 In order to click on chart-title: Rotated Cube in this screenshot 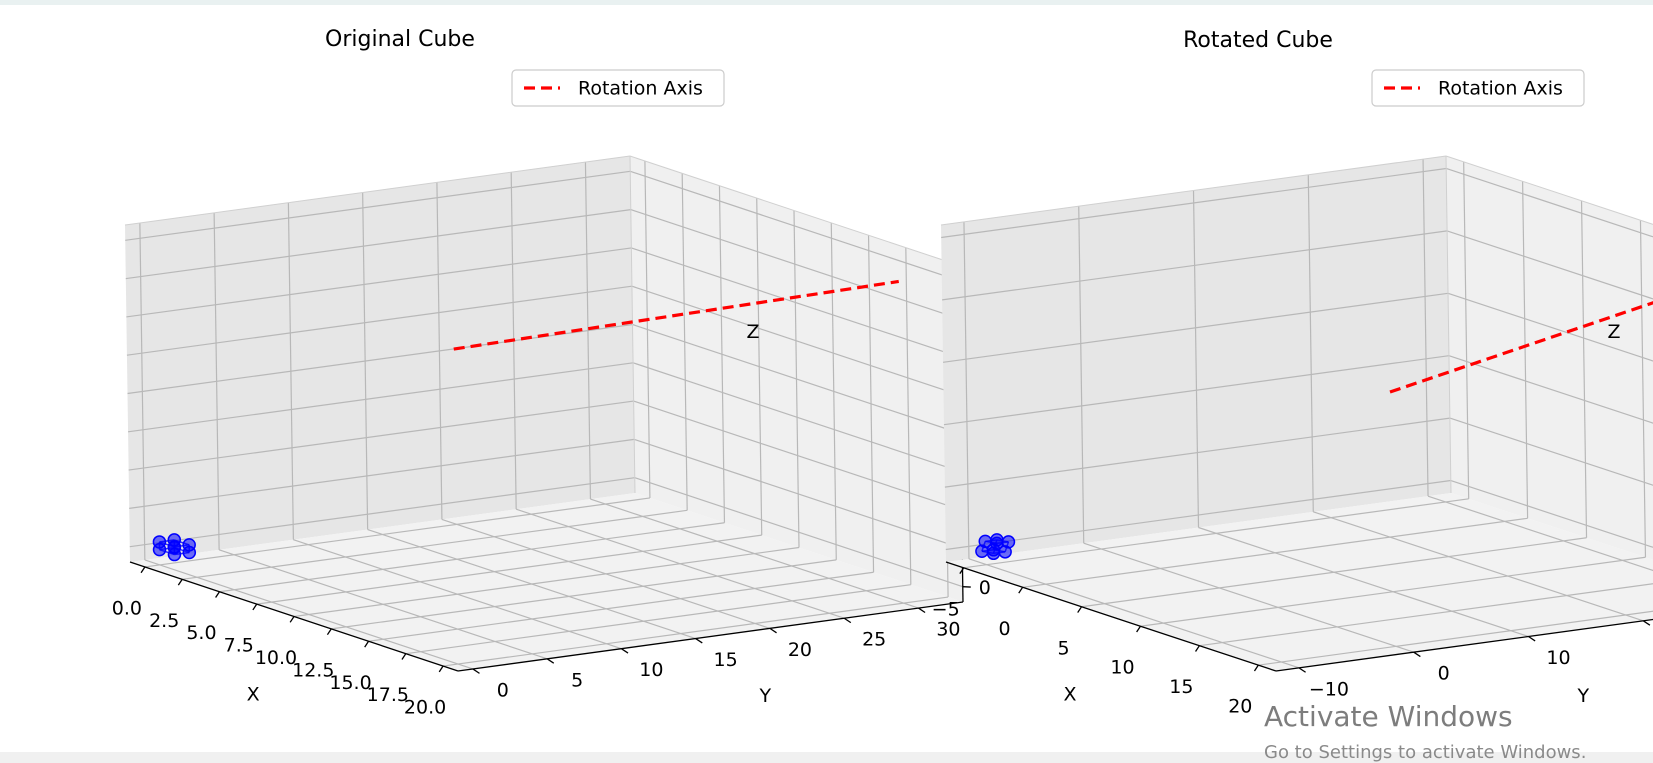, I will do `click(1258, 40)`.